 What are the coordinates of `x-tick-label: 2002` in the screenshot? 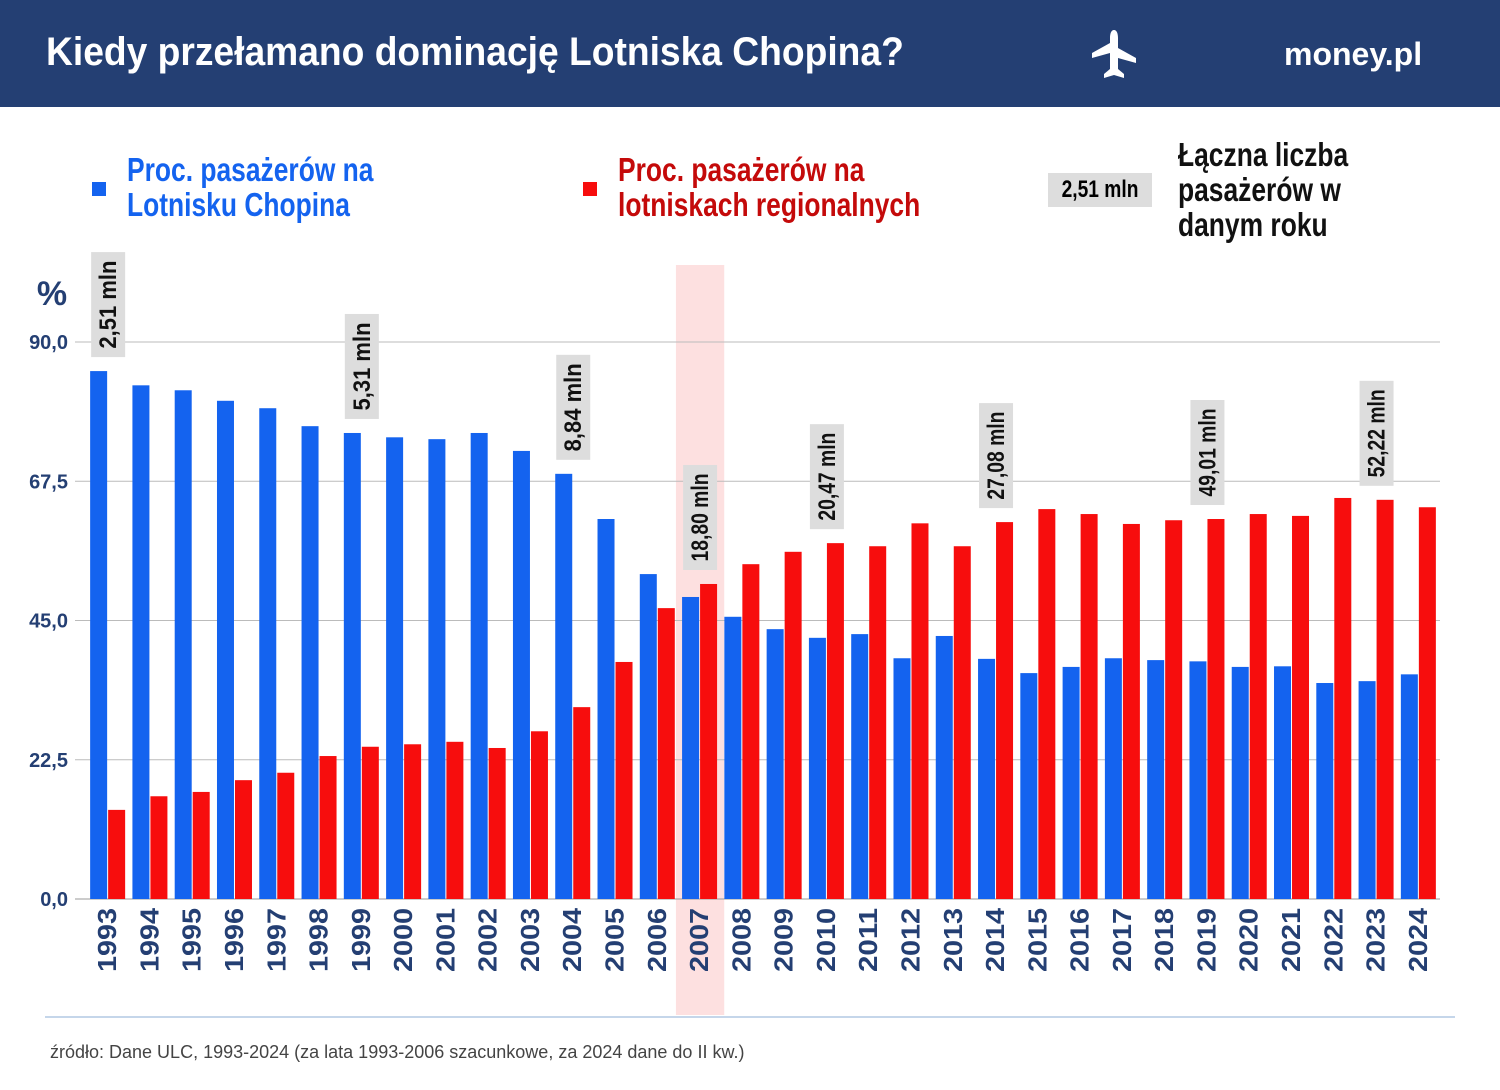 It's located at (488, 940).